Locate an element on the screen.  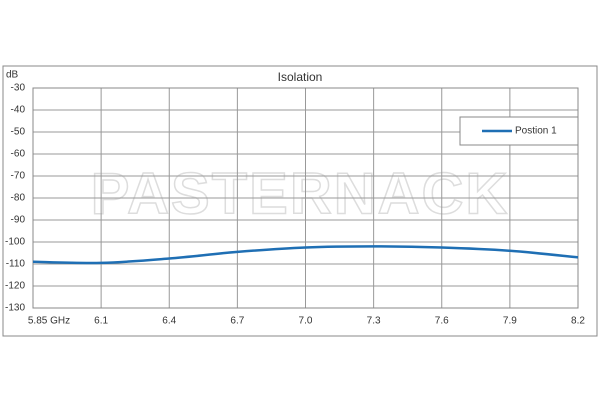
x-tick-label: 5.85 GHz is located at coordinates (49, 321).